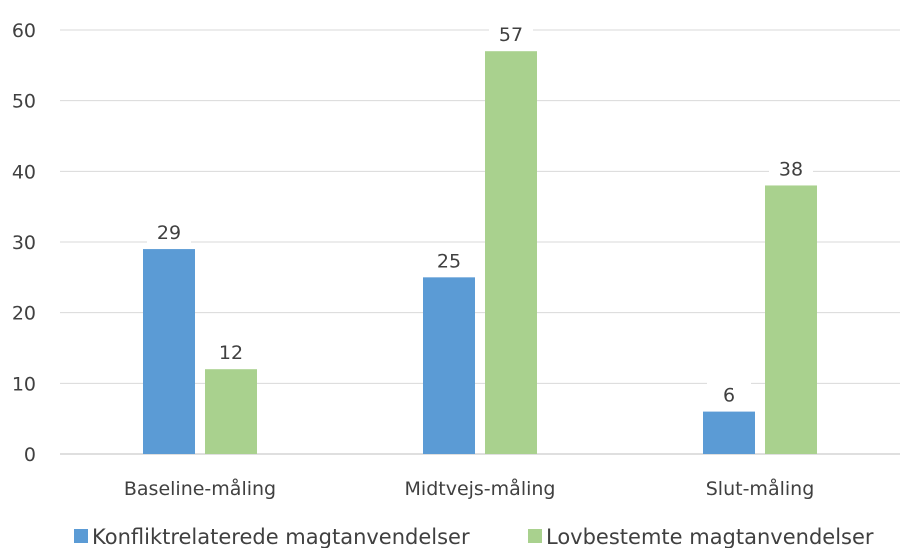 The width and height of the screenshot is (912, 548). I want to click on data-label: 38, so click(791, 169).